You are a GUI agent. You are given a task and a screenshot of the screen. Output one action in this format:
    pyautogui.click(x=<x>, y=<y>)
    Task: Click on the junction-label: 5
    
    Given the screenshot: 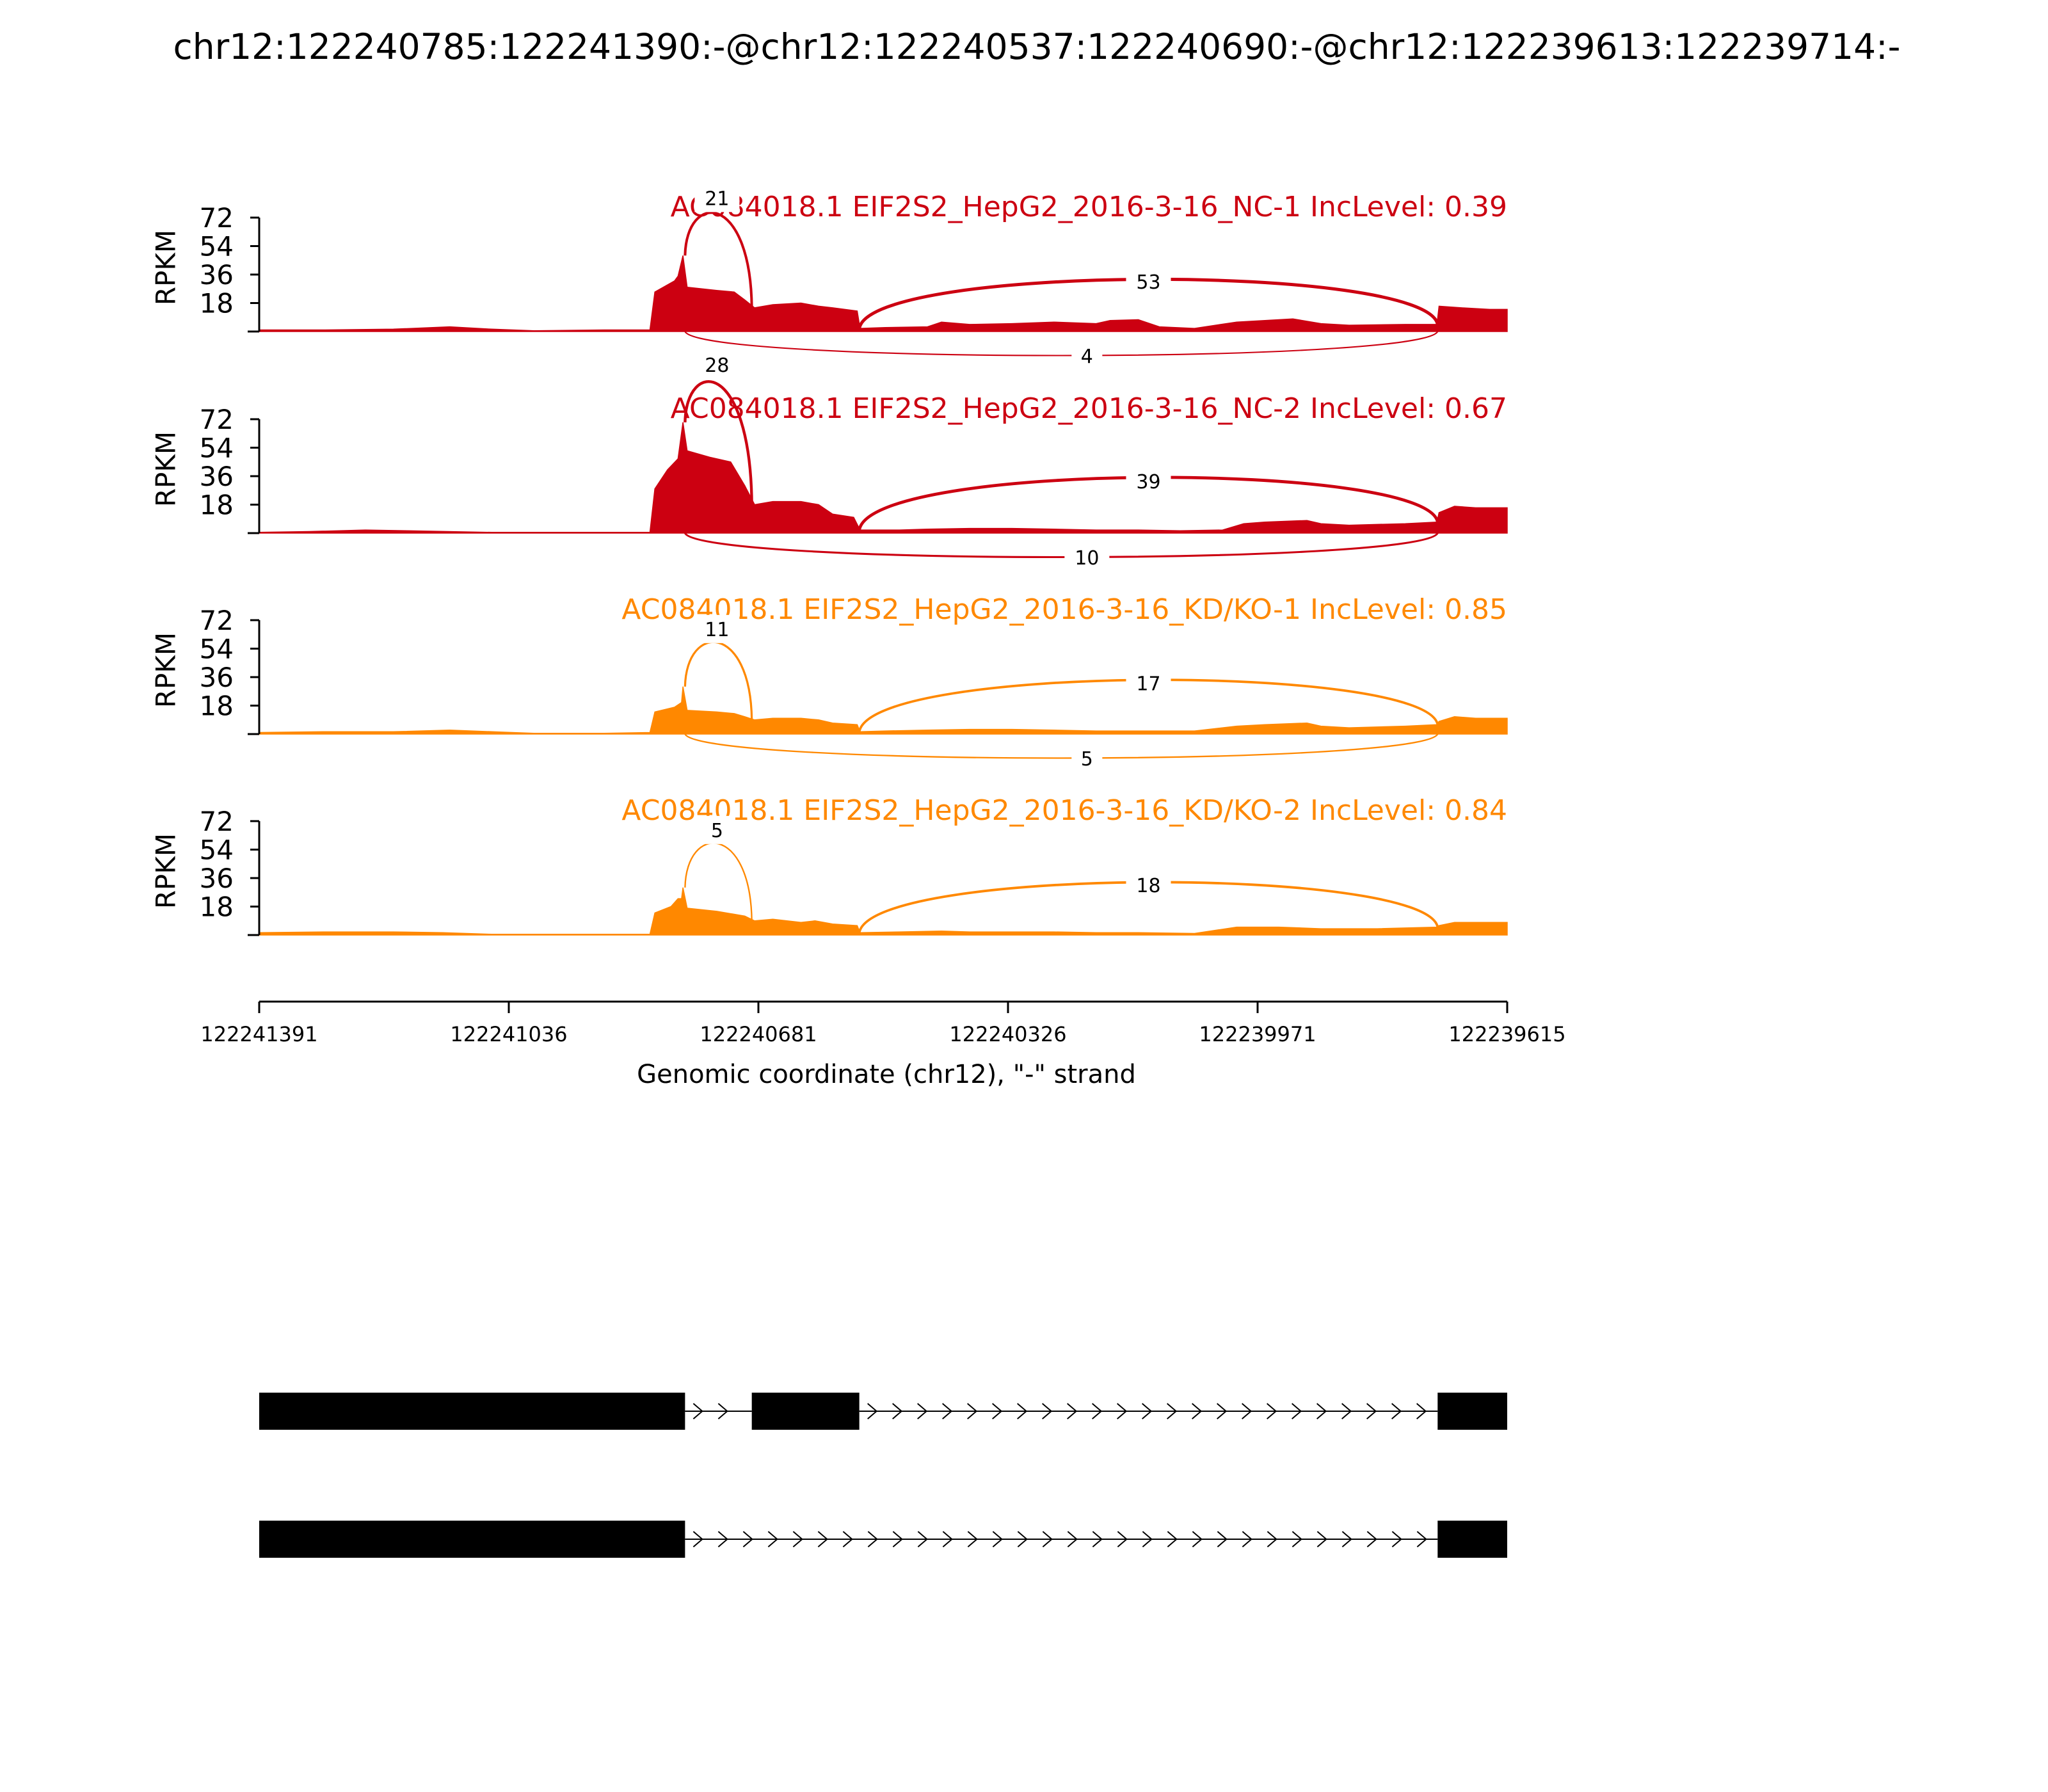 What is the action you would take?
    pyautogui.click(x=1087, y=759)
    